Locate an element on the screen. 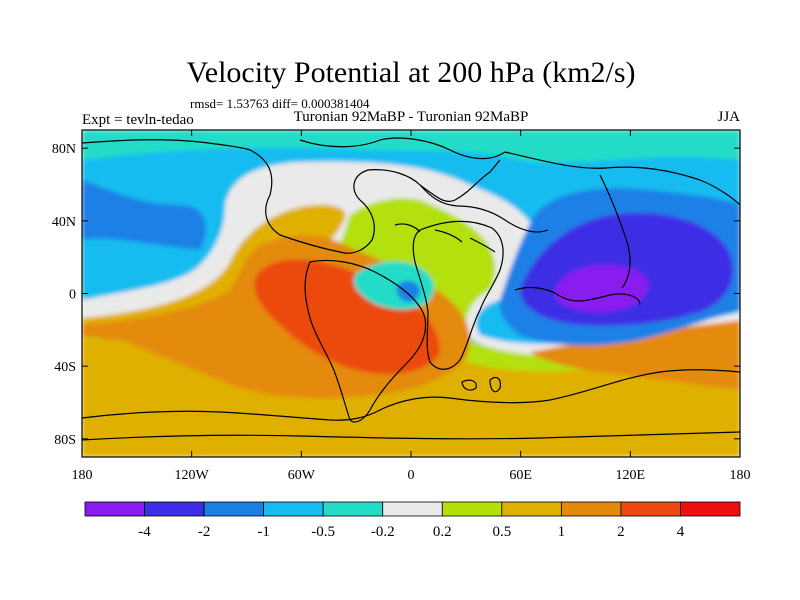  band-blue-central is located at coordinates (408, 291).